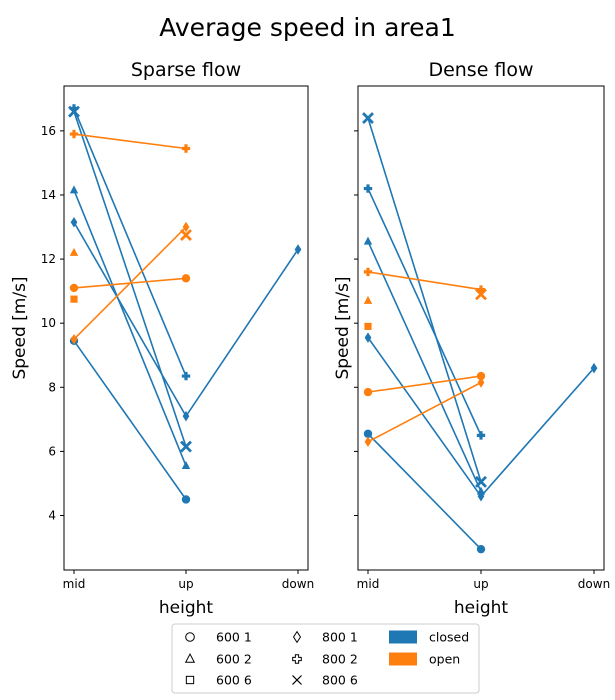 Image resolution: width=615 pixels, height=700 pixels. I want to click on sparse-flow-closed-x-line, so click(130, 279).